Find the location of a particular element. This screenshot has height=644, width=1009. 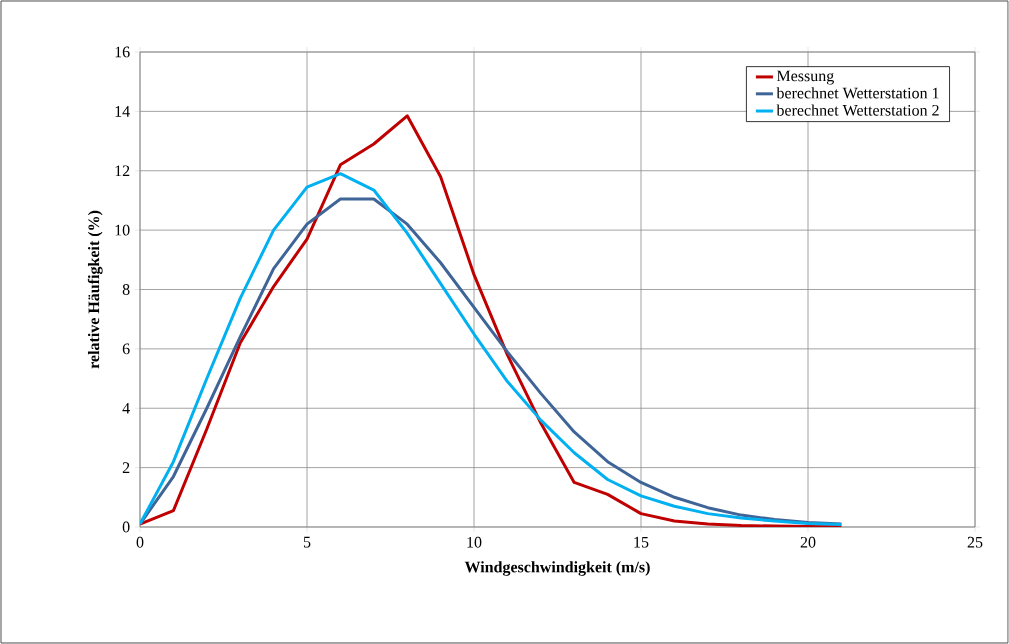

x-tick-label: 20 is located at coordinates (808, 542).